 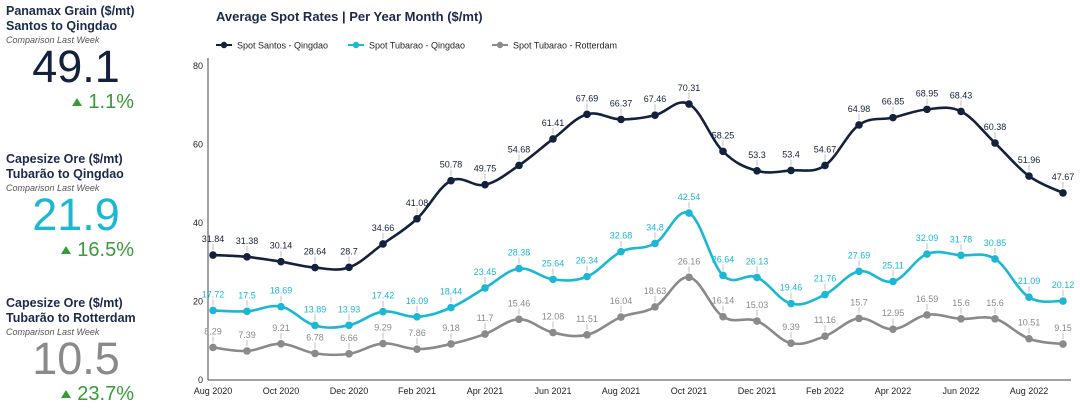 What do you see at coordinates (247, 335) in the screenshot?
I see `data-label-2: 7.39` at bounding box center [247, 335].